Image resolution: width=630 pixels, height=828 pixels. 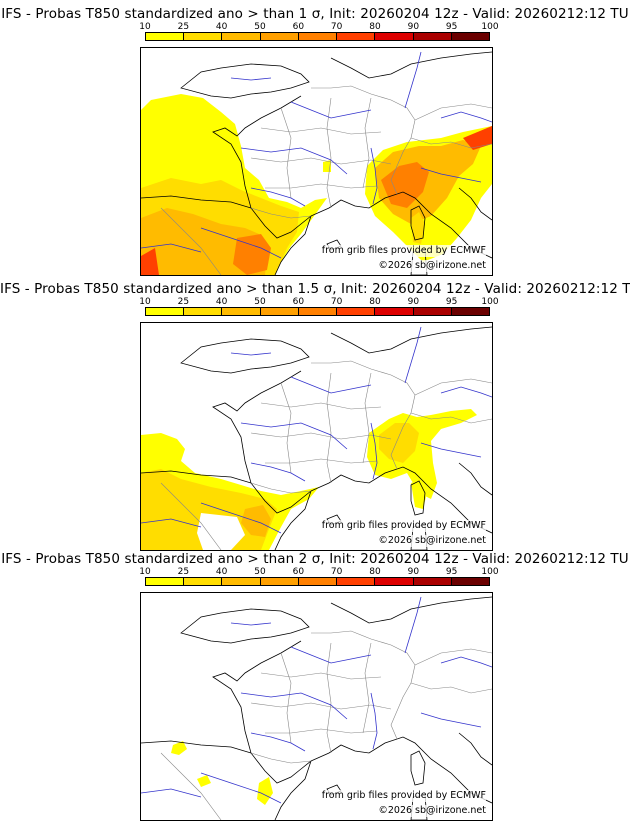 What do you see at coordinates (183, 27) in the screenshot?
I see `colorbar-tick-label: 25` at bounding box center [183, 27].